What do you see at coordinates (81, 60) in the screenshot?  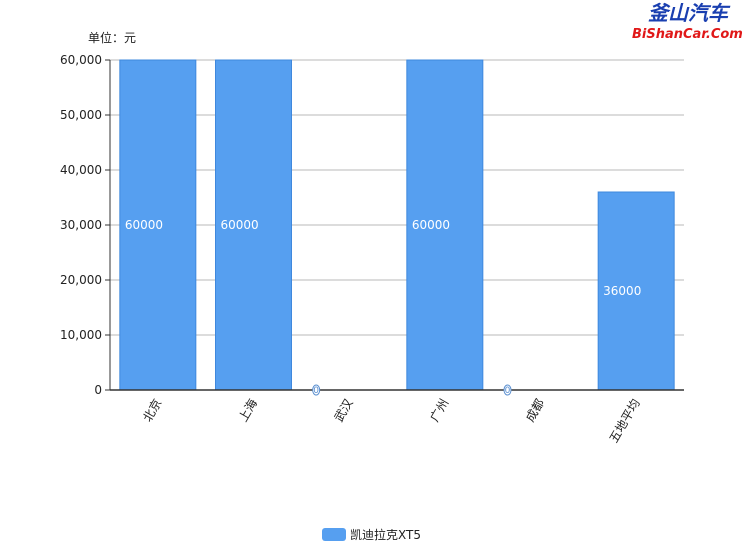 I see `y-tick-label: 60,000` at bounding box center [81, 60].